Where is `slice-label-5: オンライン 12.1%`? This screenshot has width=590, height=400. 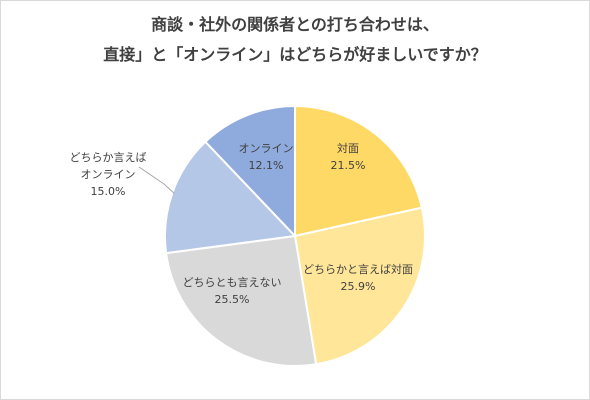
slice-label-5: オンライン 12.1% is located at coordinates (266, 157).